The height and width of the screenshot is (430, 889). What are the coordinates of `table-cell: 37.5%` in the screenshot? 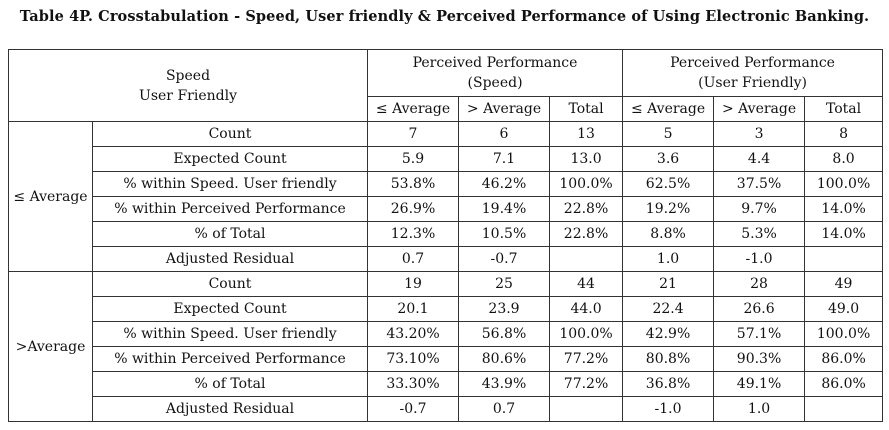 It's located at (759, 184).